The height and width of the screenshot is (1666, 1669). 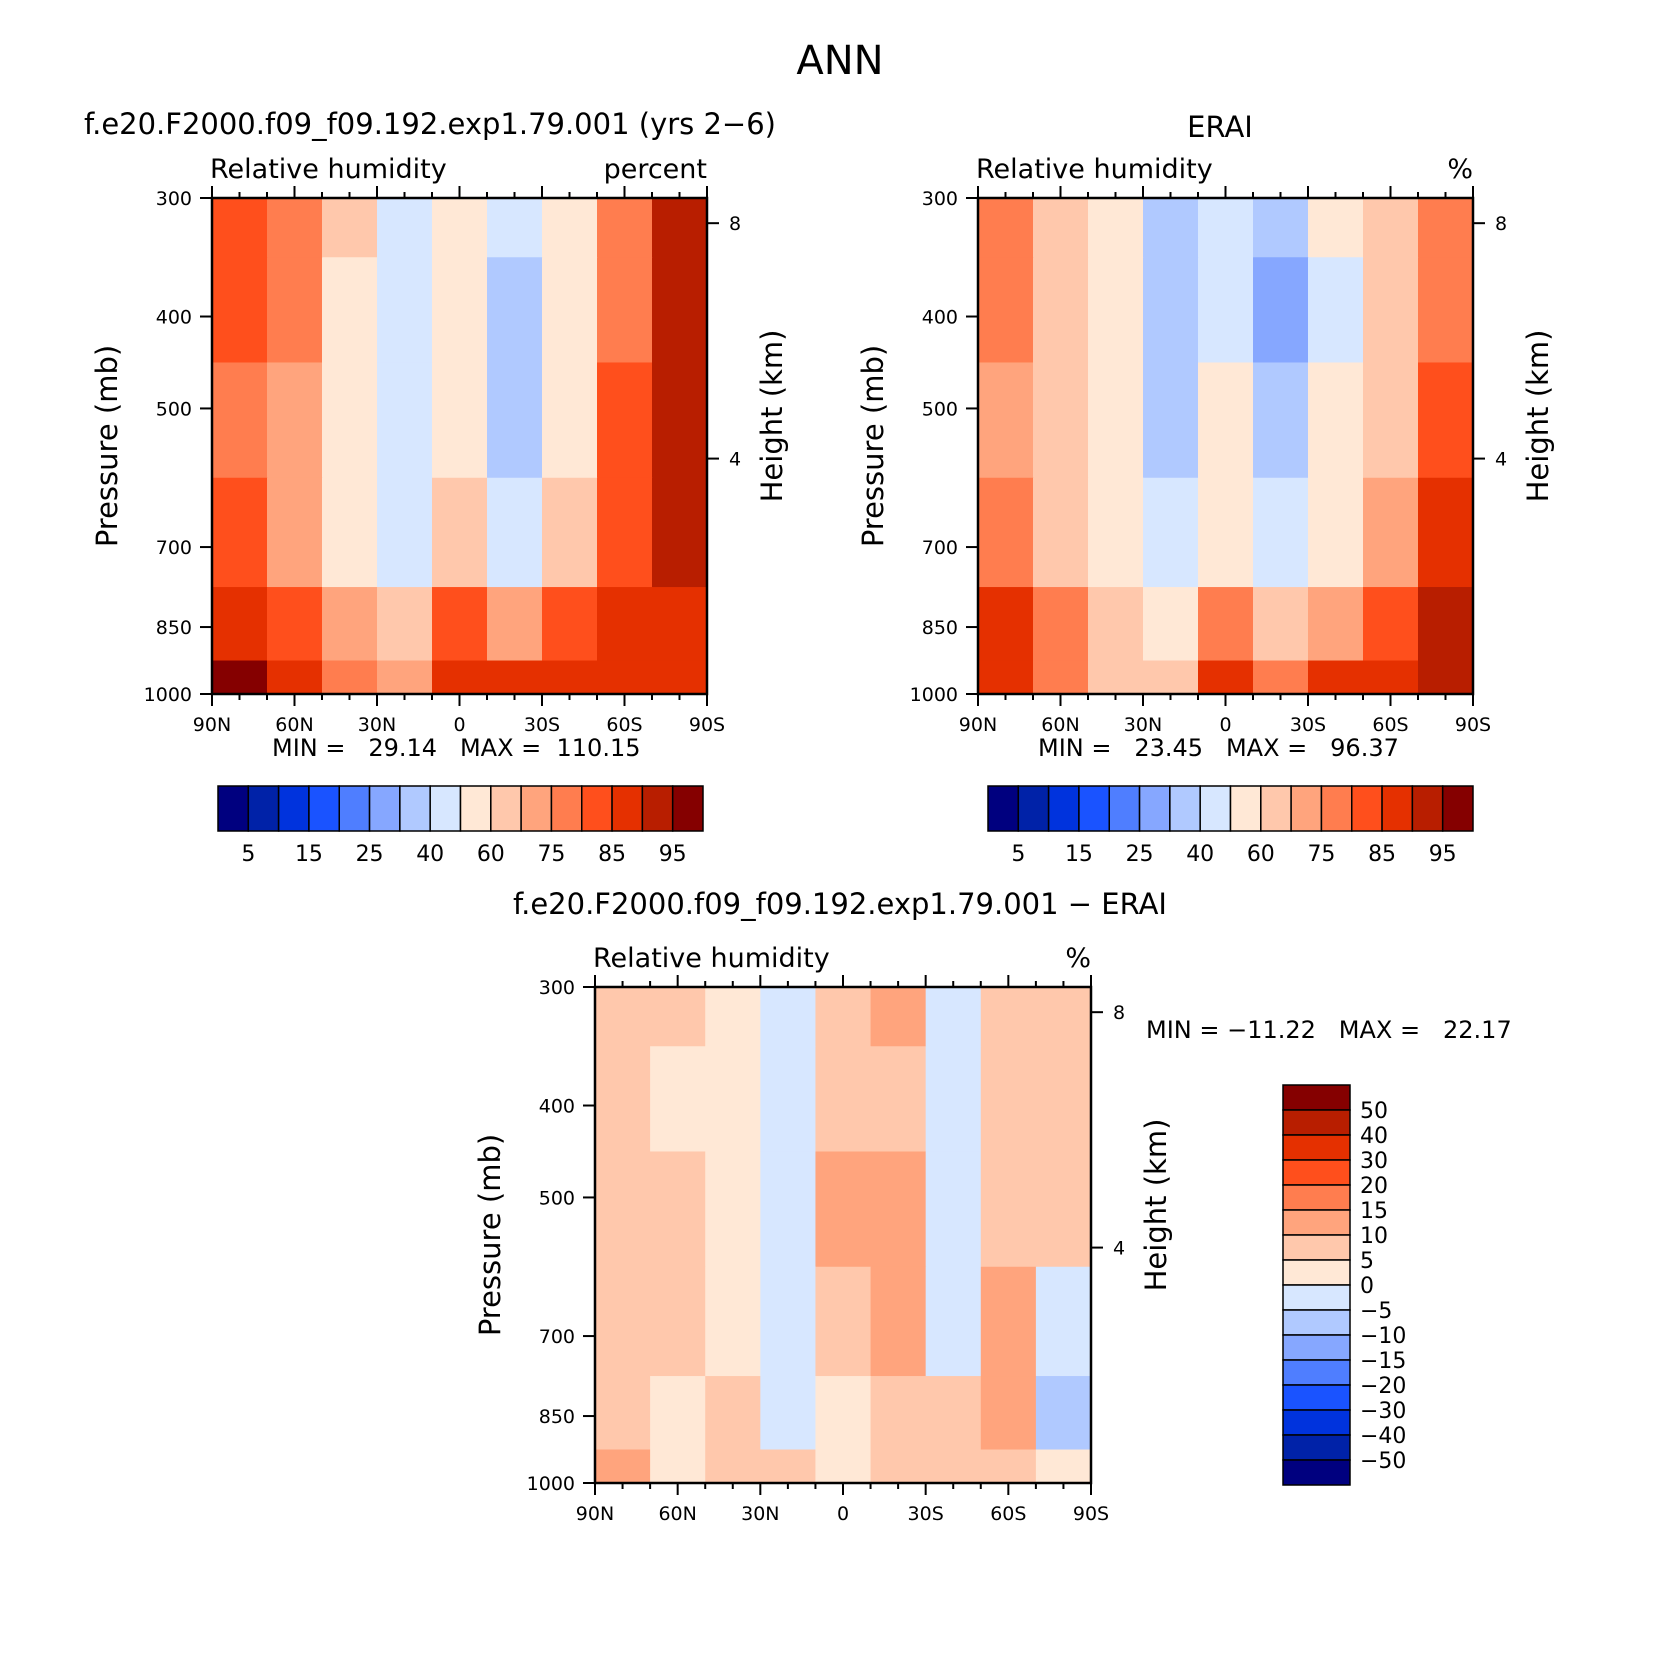 What do you see at coordinates (1374, 1186) in the screenshot?
I see `colorbar-label: 20` at bounding box center [1374, 1186].